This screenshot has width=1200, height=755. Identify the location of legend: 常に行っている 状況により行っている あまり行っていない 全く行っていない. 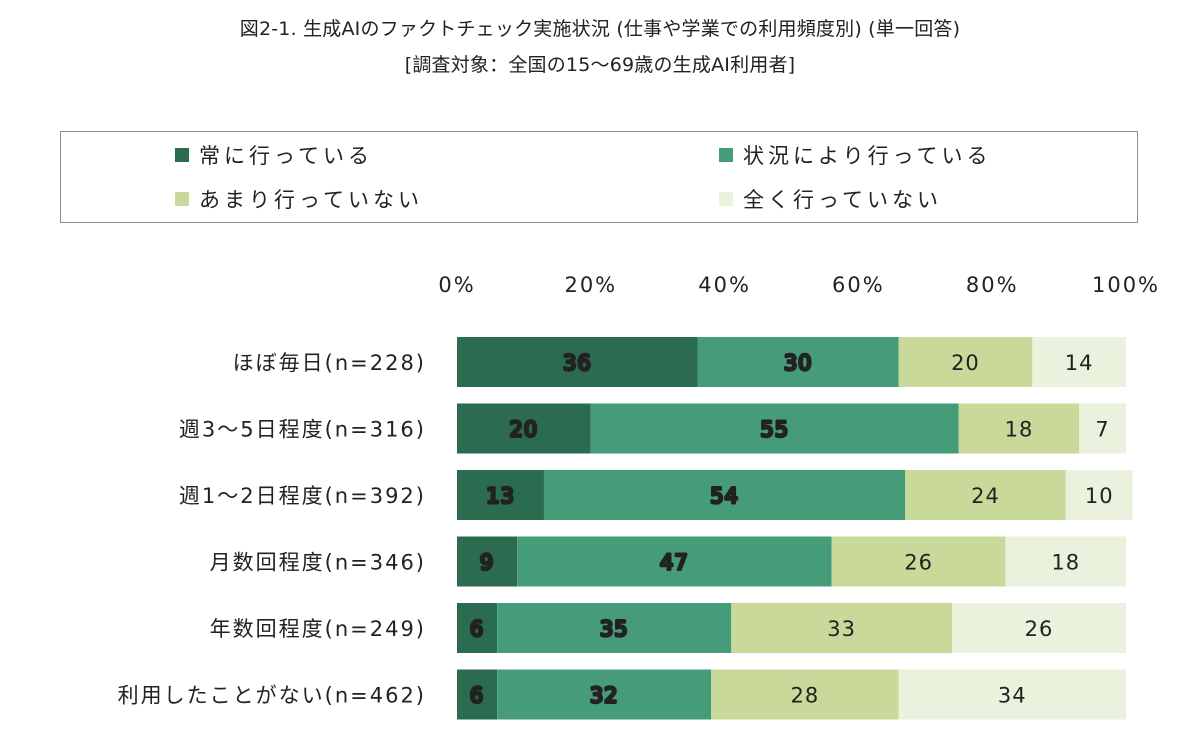
(599, 177).